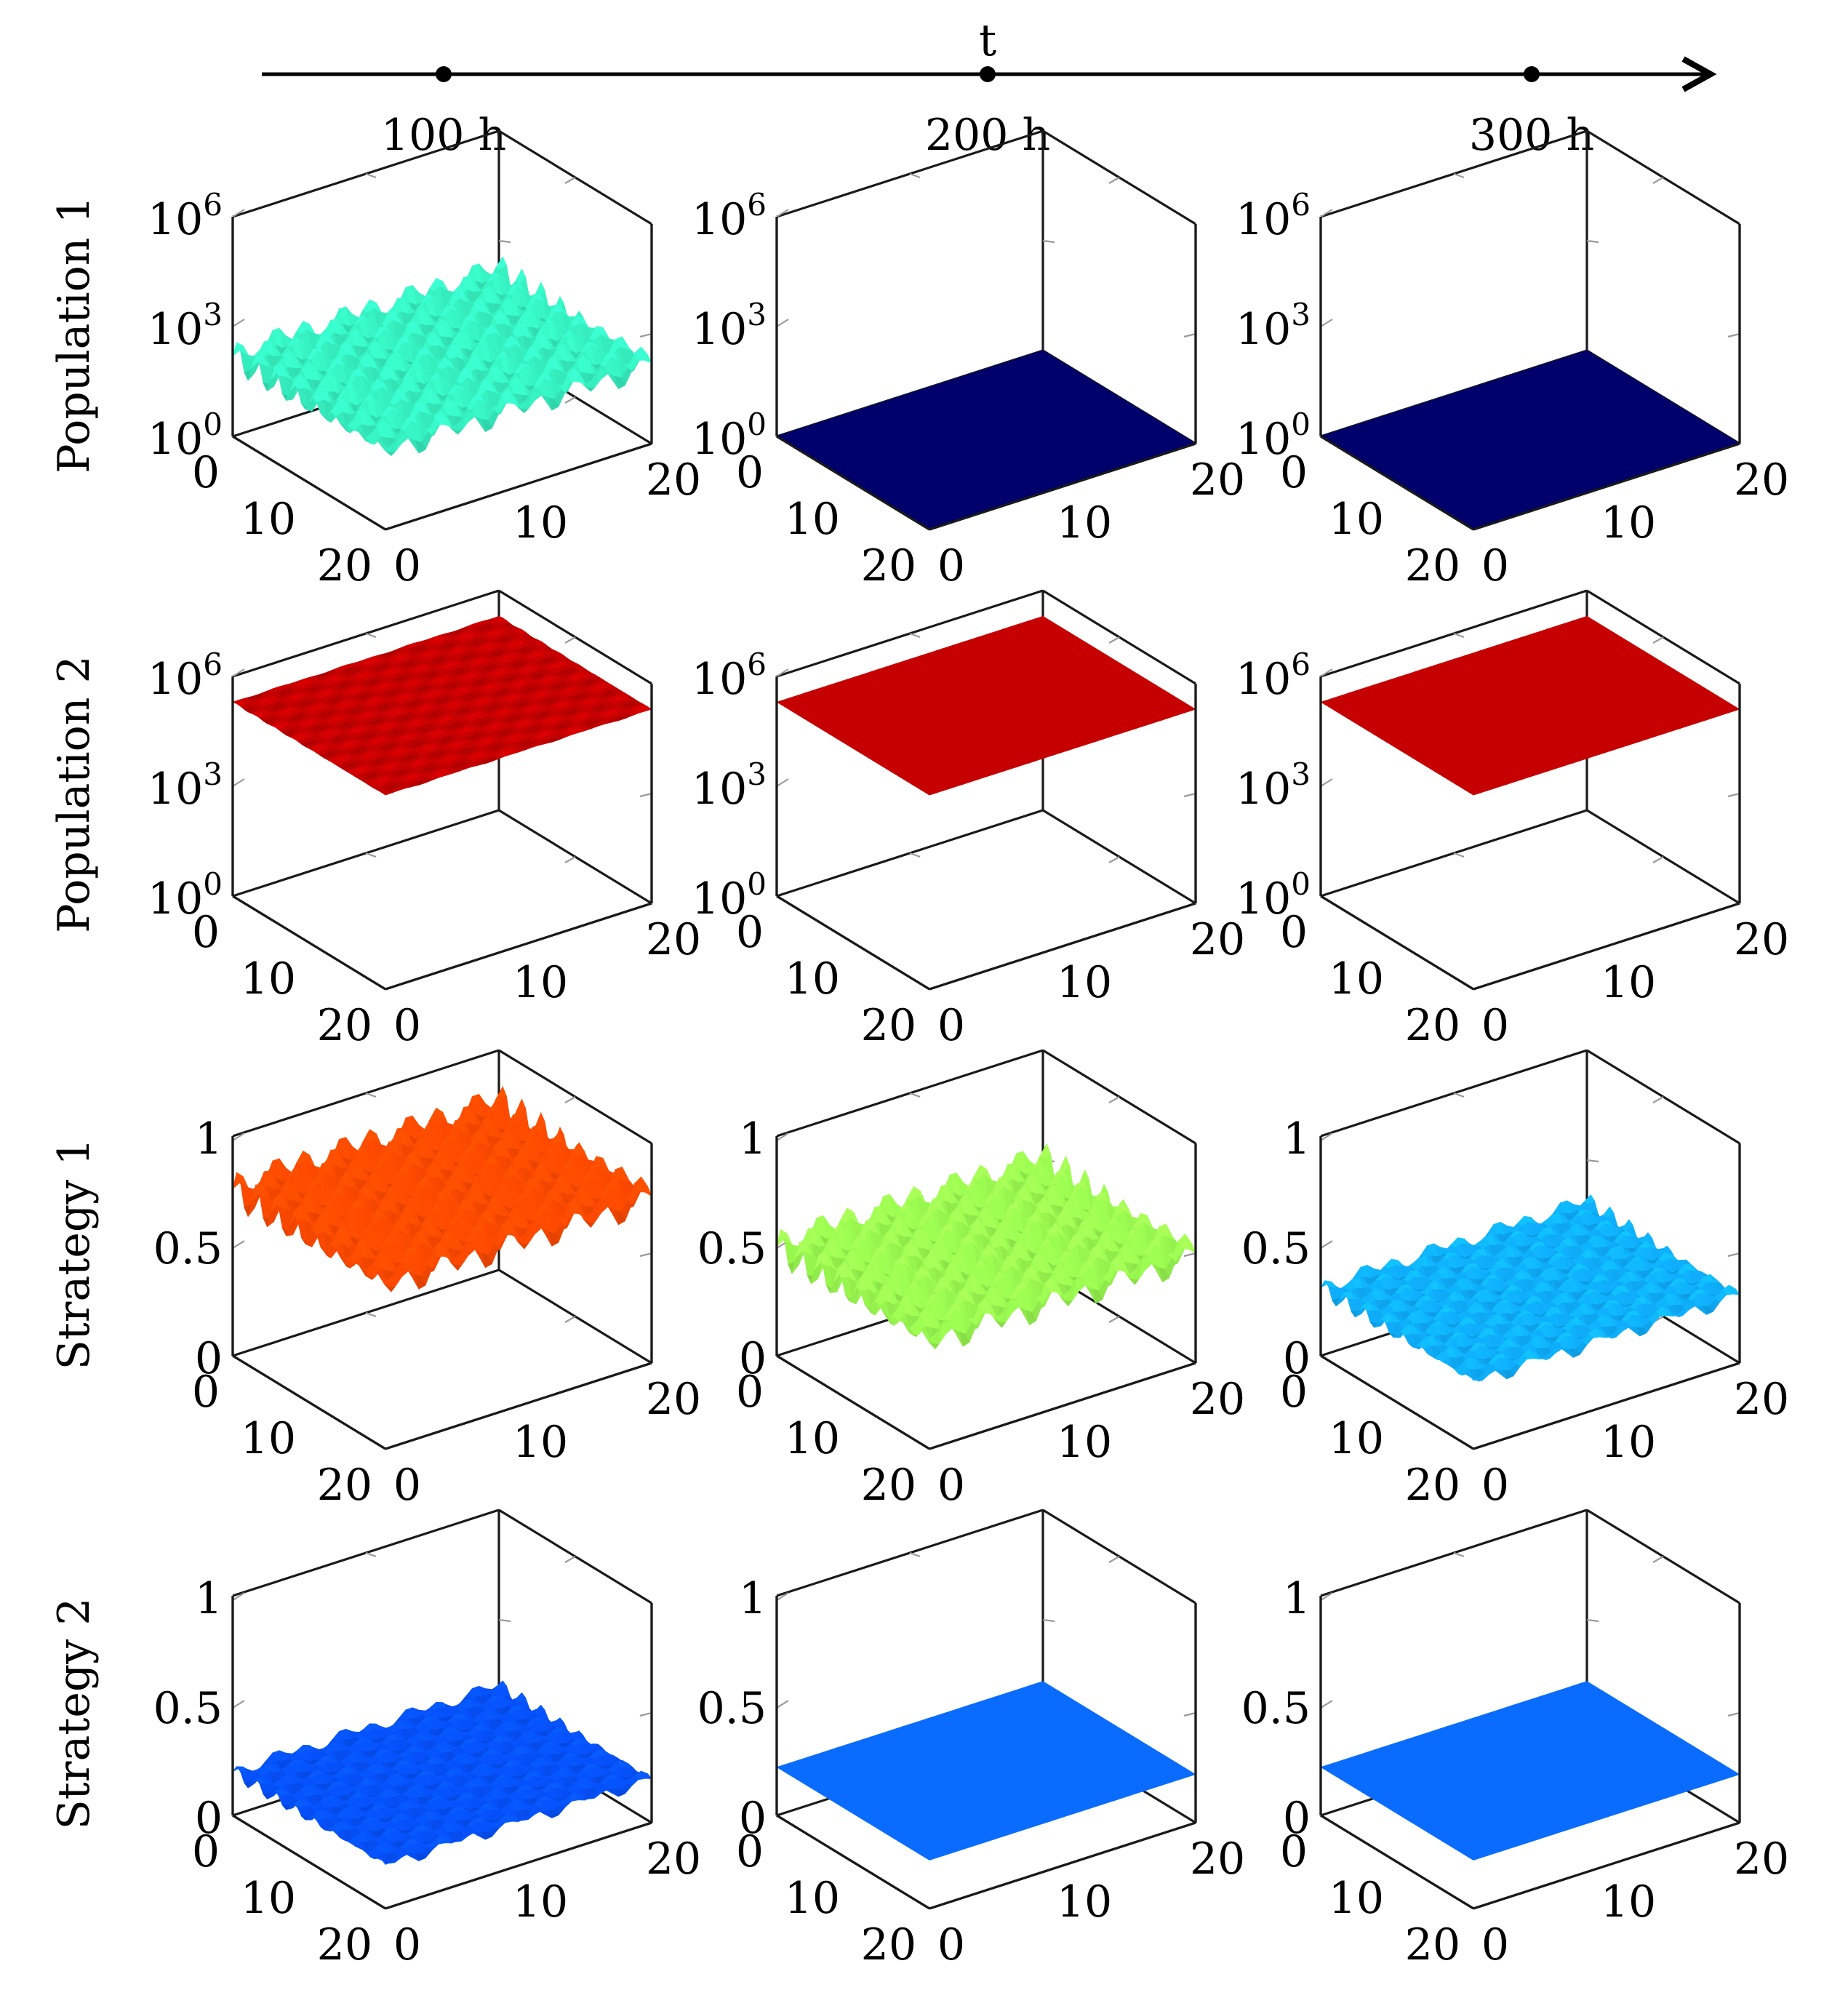 The image size is (1848, 1998). I want to click on row-label-population-2: Population 2, so click(74, 793).